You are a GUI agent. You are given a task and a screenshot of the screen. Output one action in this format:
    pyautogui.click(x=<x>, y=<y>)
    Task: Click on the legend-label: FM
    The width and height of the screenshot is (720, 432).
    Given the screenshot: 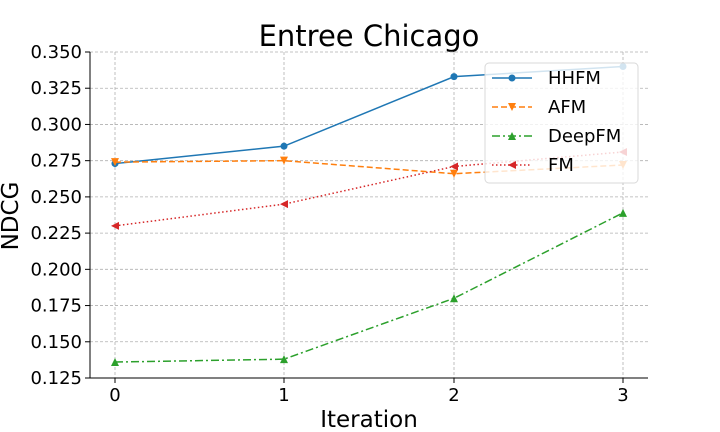 What is the action you would take?
    pyautogui.click(x=561, y=165)
    